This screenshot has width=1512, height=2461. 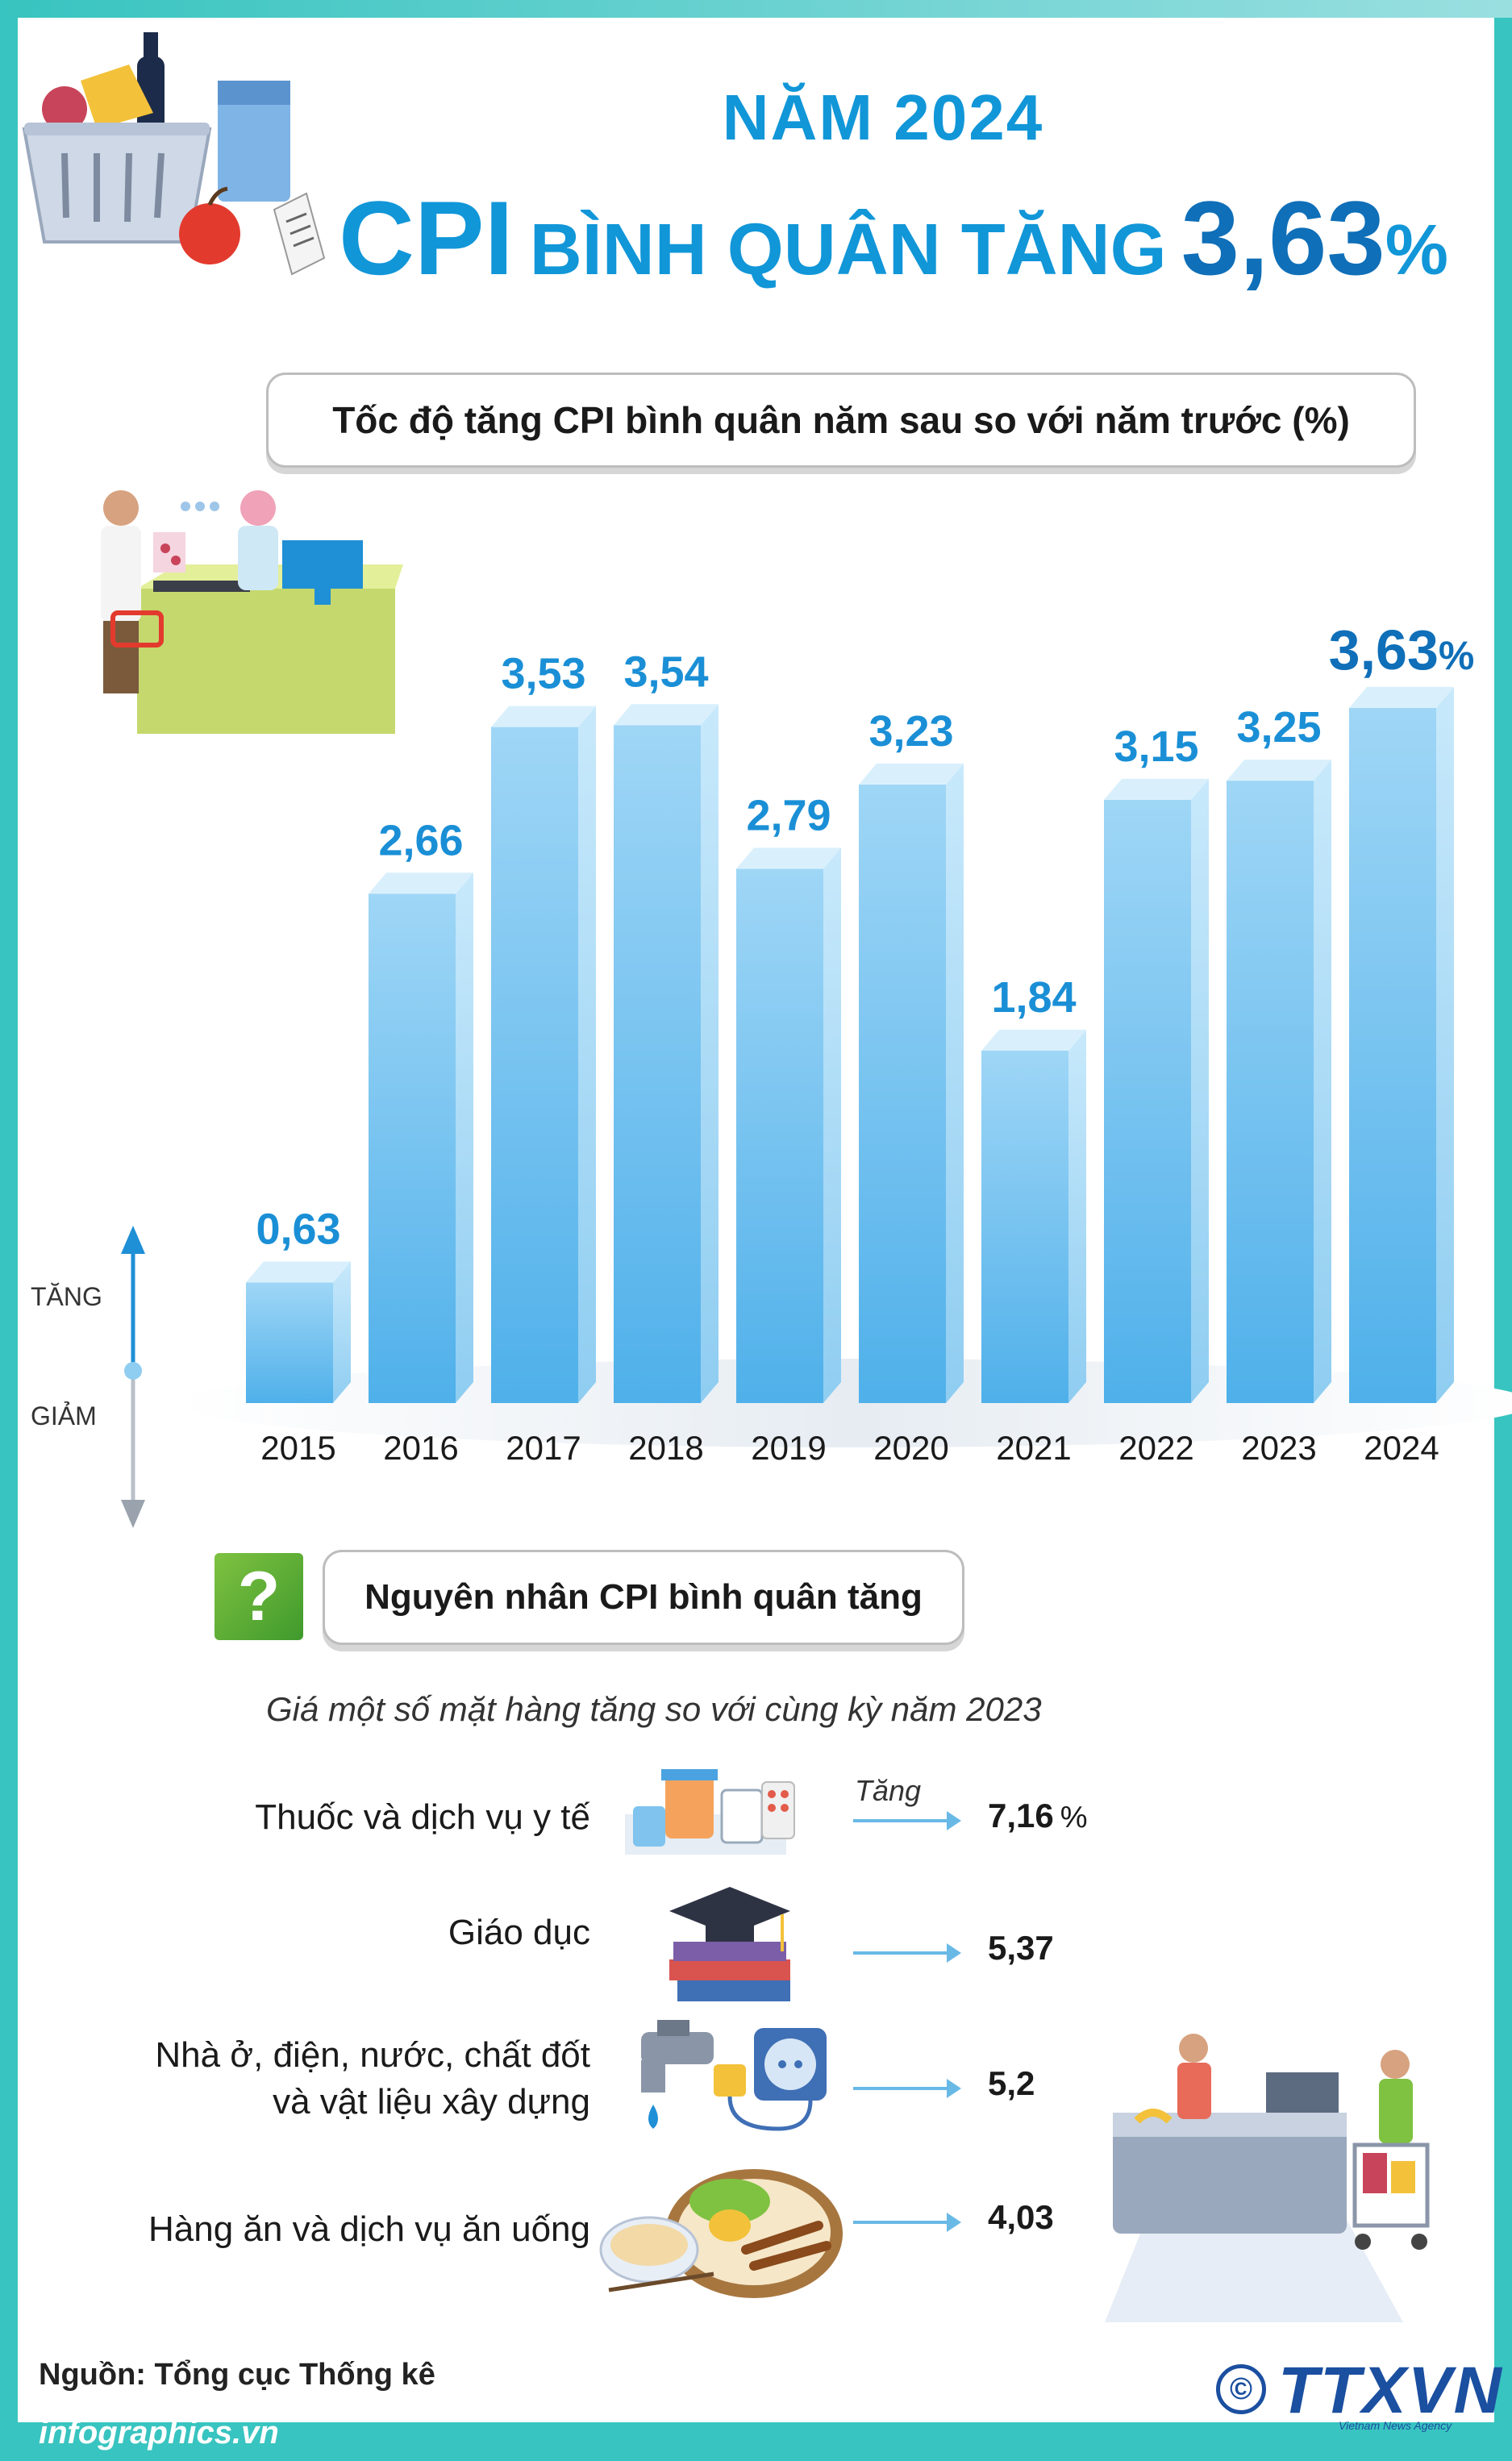 I want to click on bar-2021, so click(x=1033, y=1216).